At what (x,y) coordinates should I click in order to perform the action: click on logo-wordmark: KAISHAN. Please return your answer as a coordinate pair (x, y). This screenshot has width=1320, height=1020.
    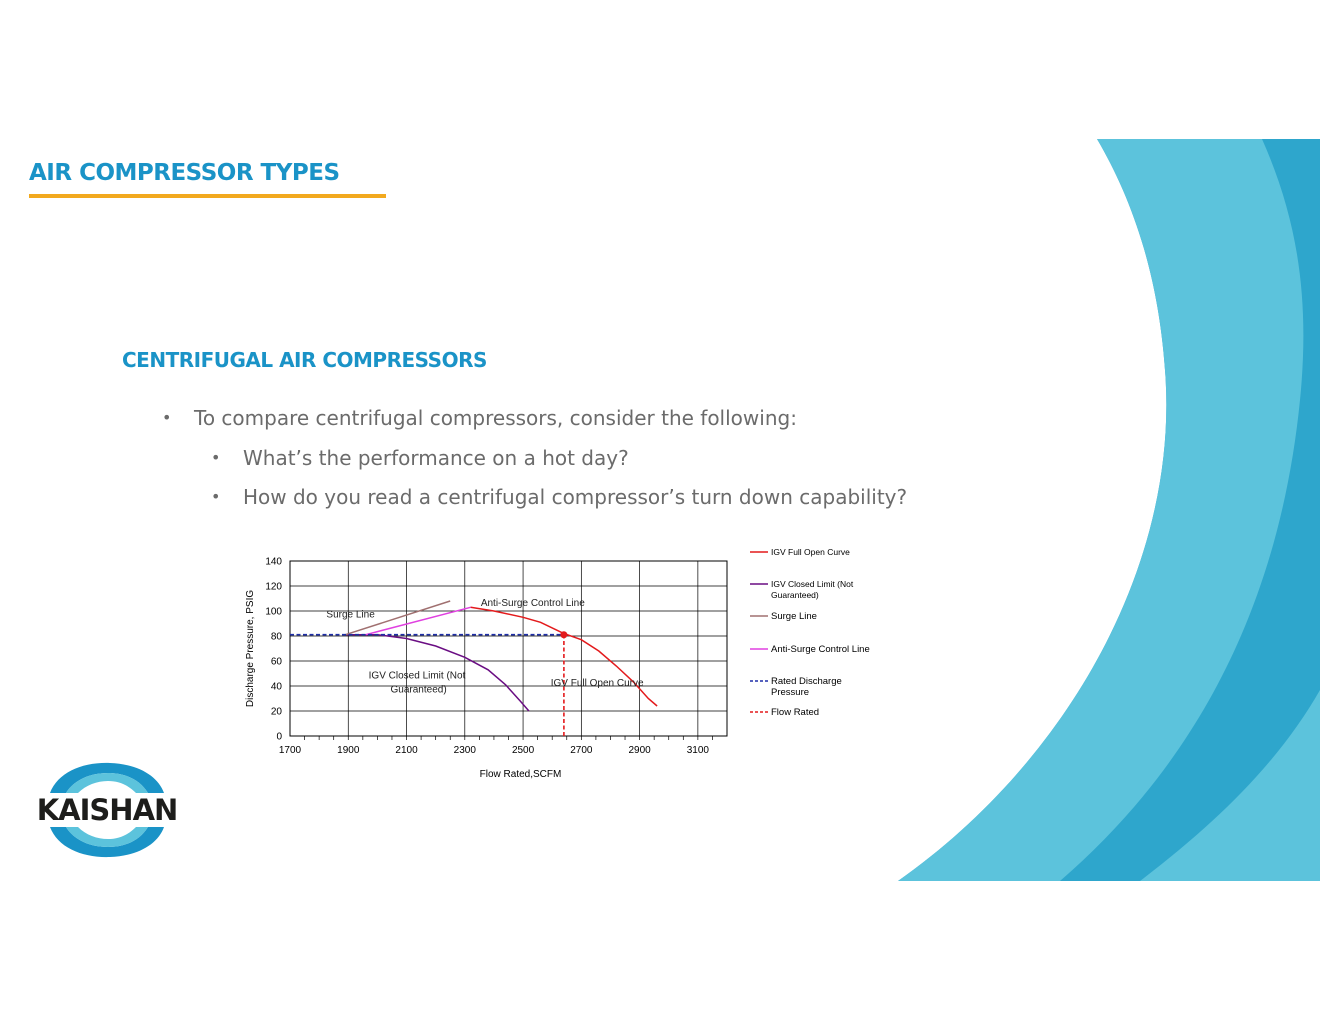
    Looking at the image, I should click on (107, 810).